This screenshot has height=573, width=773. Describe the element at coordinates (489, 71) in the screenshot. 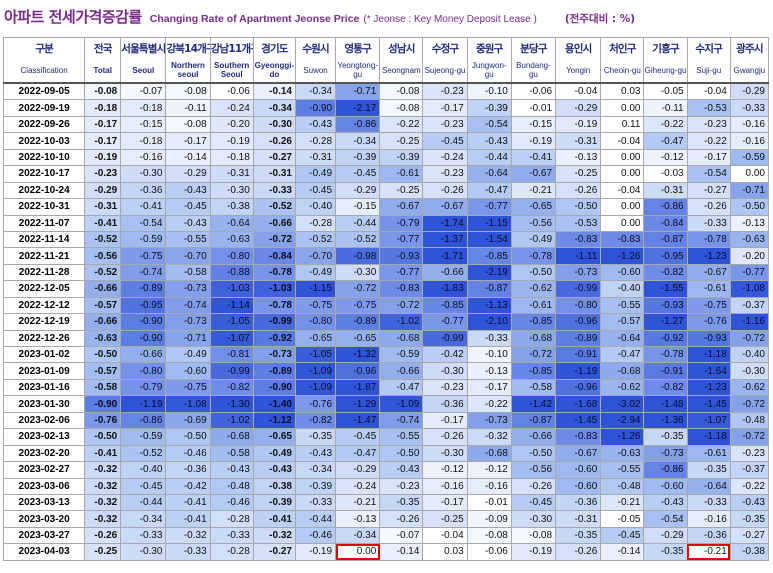

I see `column-header-en: Jungwon-gu` at that location.